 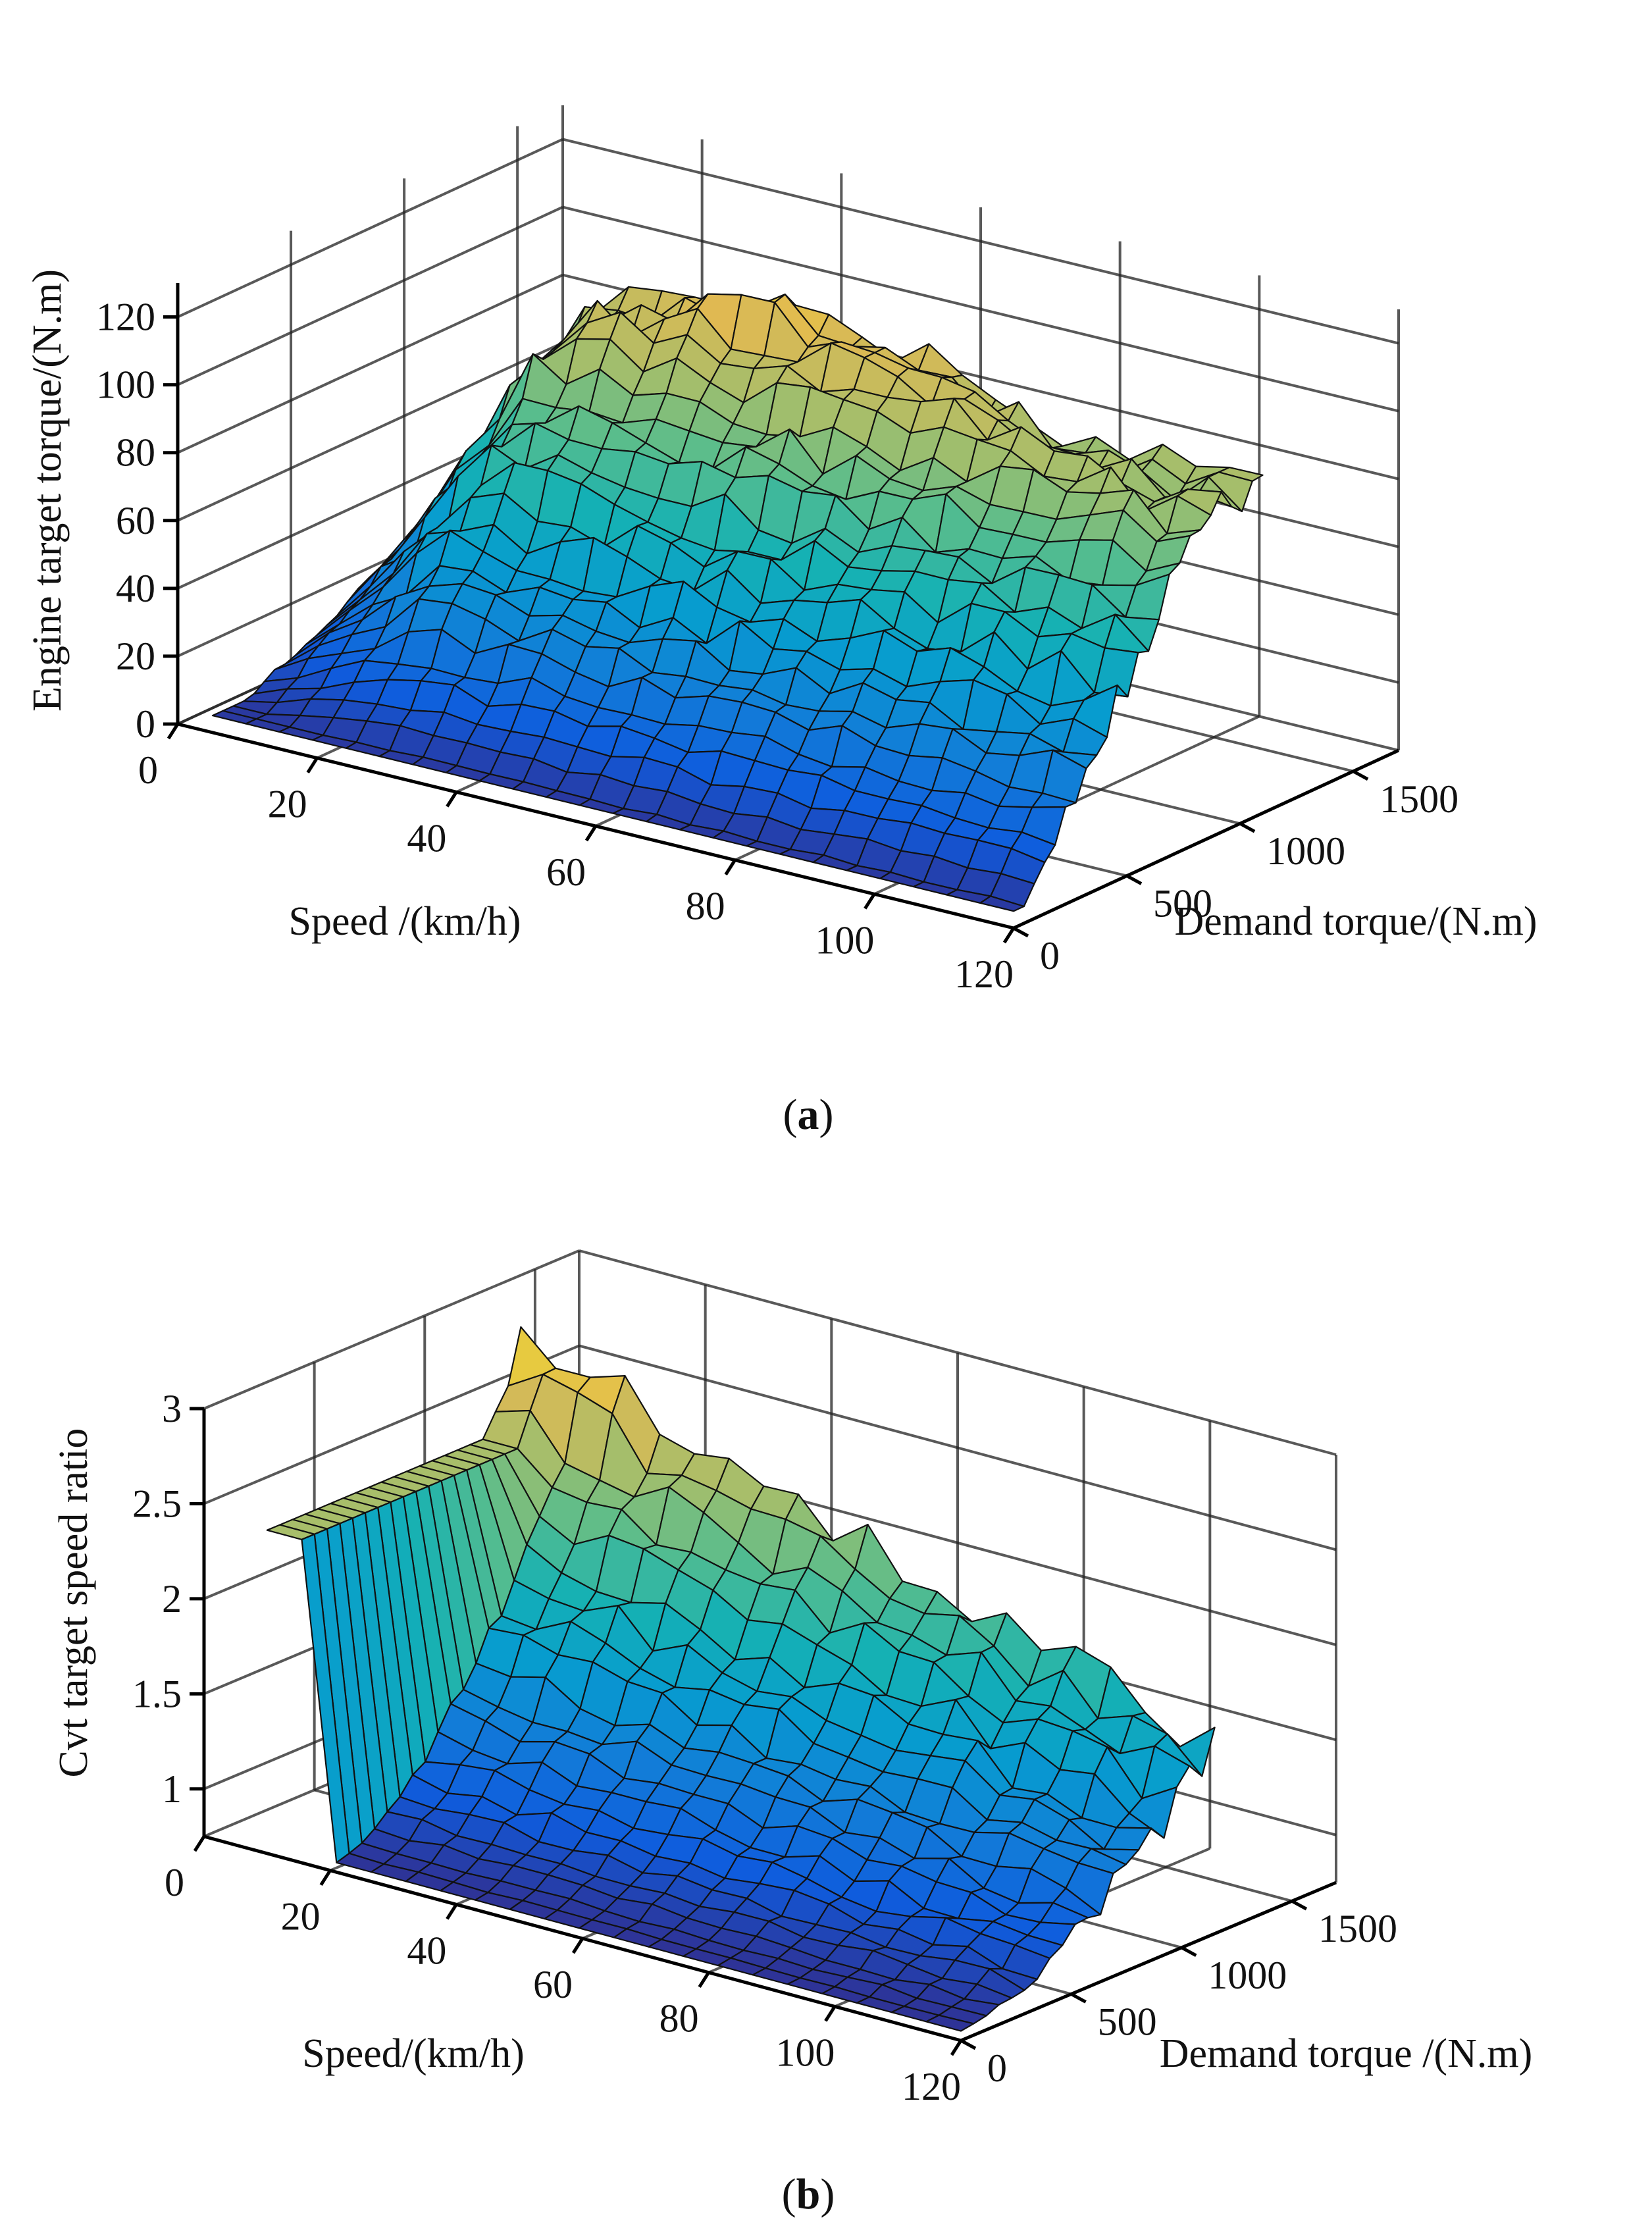 I want to click on panel-b-y-axis-label: Demand torque /(N.m), so click(x=1346, y=2053).